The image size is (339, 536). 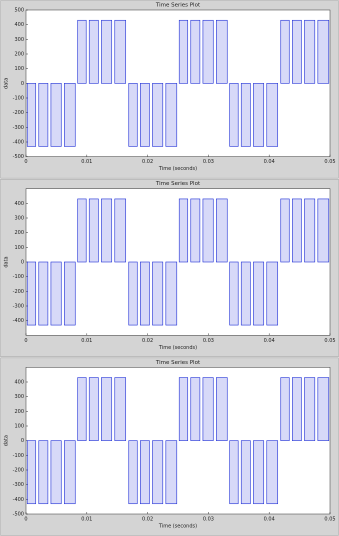 I want to click on y-tick-label: 500, so click(x=19, y=11).